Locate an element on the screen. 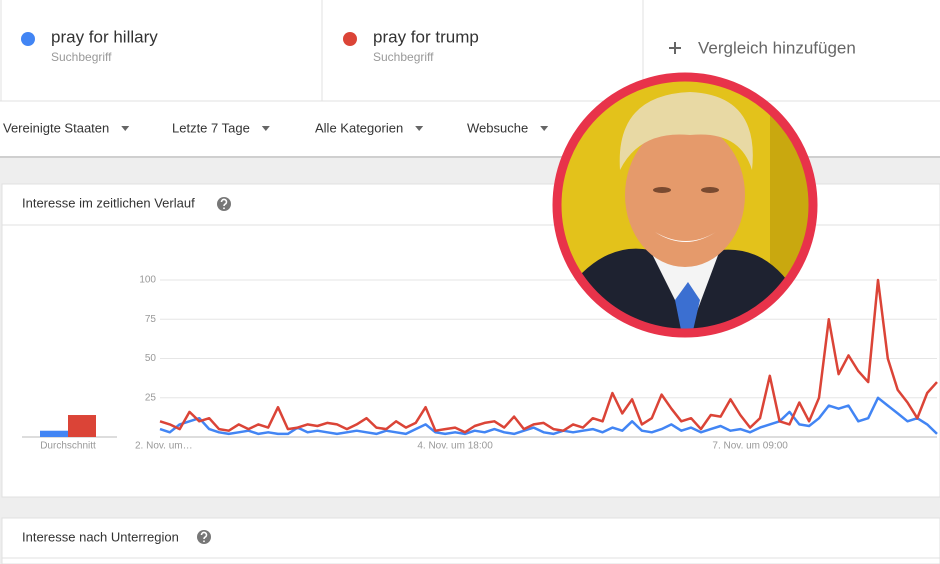 The image size is (940, 564). region-card is located at coordinates (470, 540).